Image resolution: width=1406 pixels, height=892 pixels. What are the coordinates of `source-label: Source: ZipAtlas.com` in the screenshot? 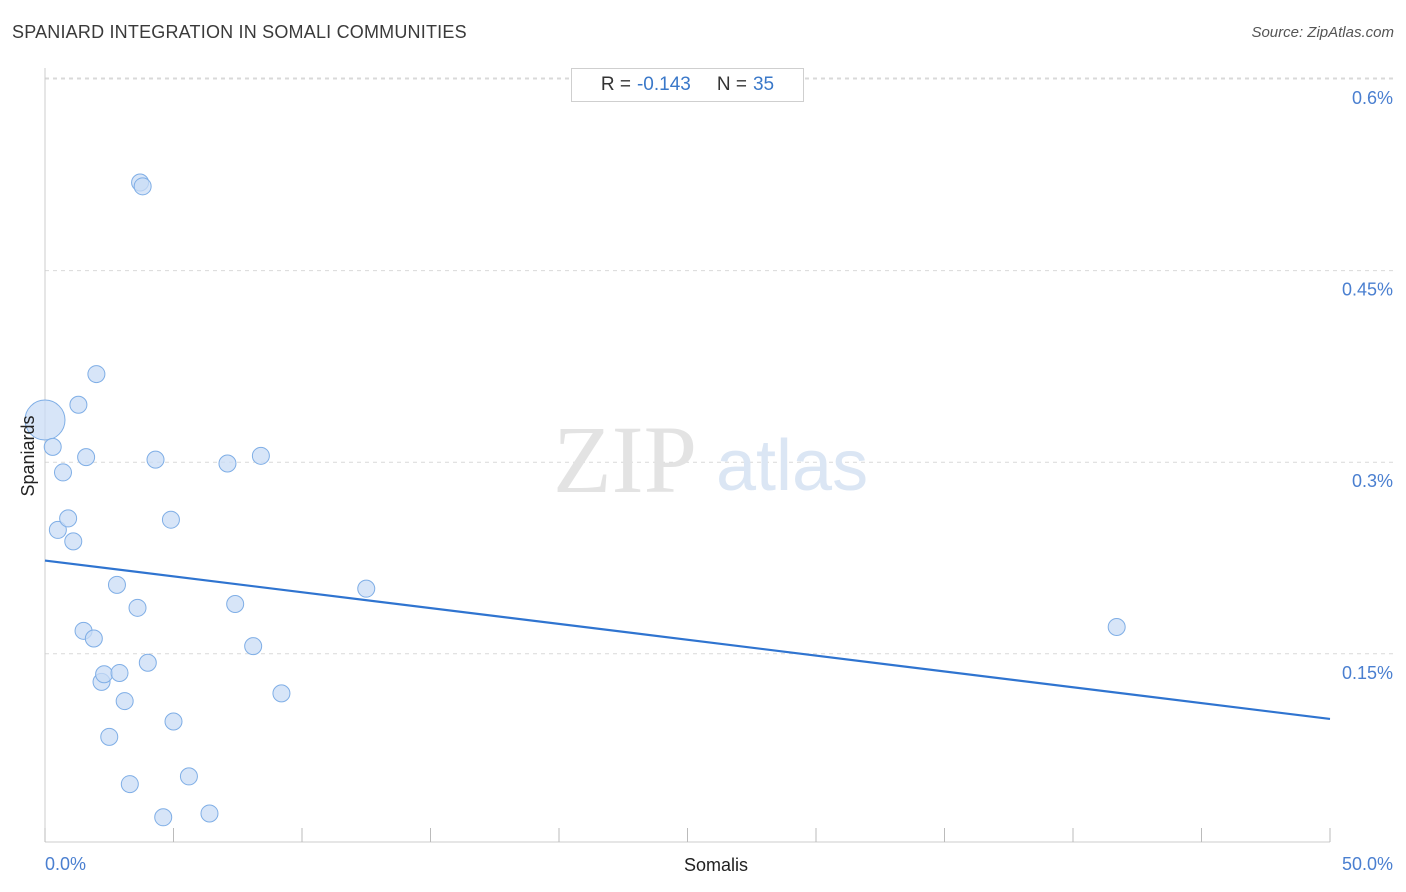 It's located at (1322, 32).